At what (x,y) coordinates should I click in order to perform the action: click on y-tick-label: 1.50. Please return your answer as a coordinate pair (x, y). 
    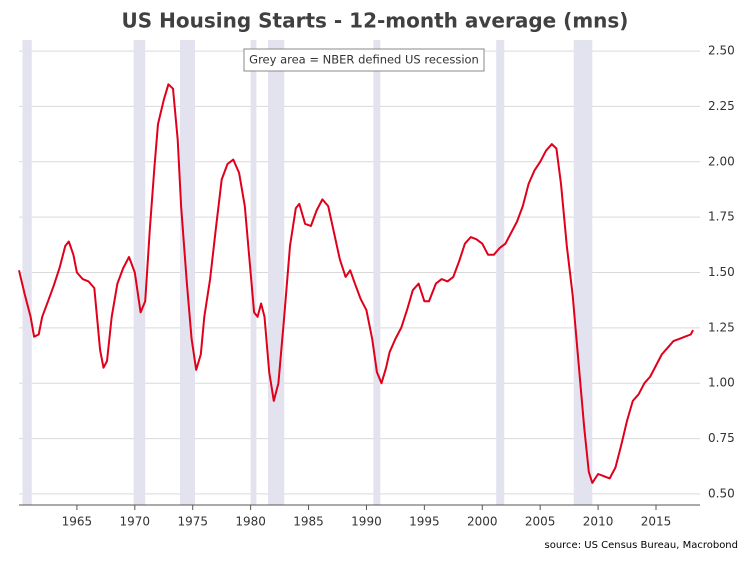
    Looking at the image, I should click on (721, 272).